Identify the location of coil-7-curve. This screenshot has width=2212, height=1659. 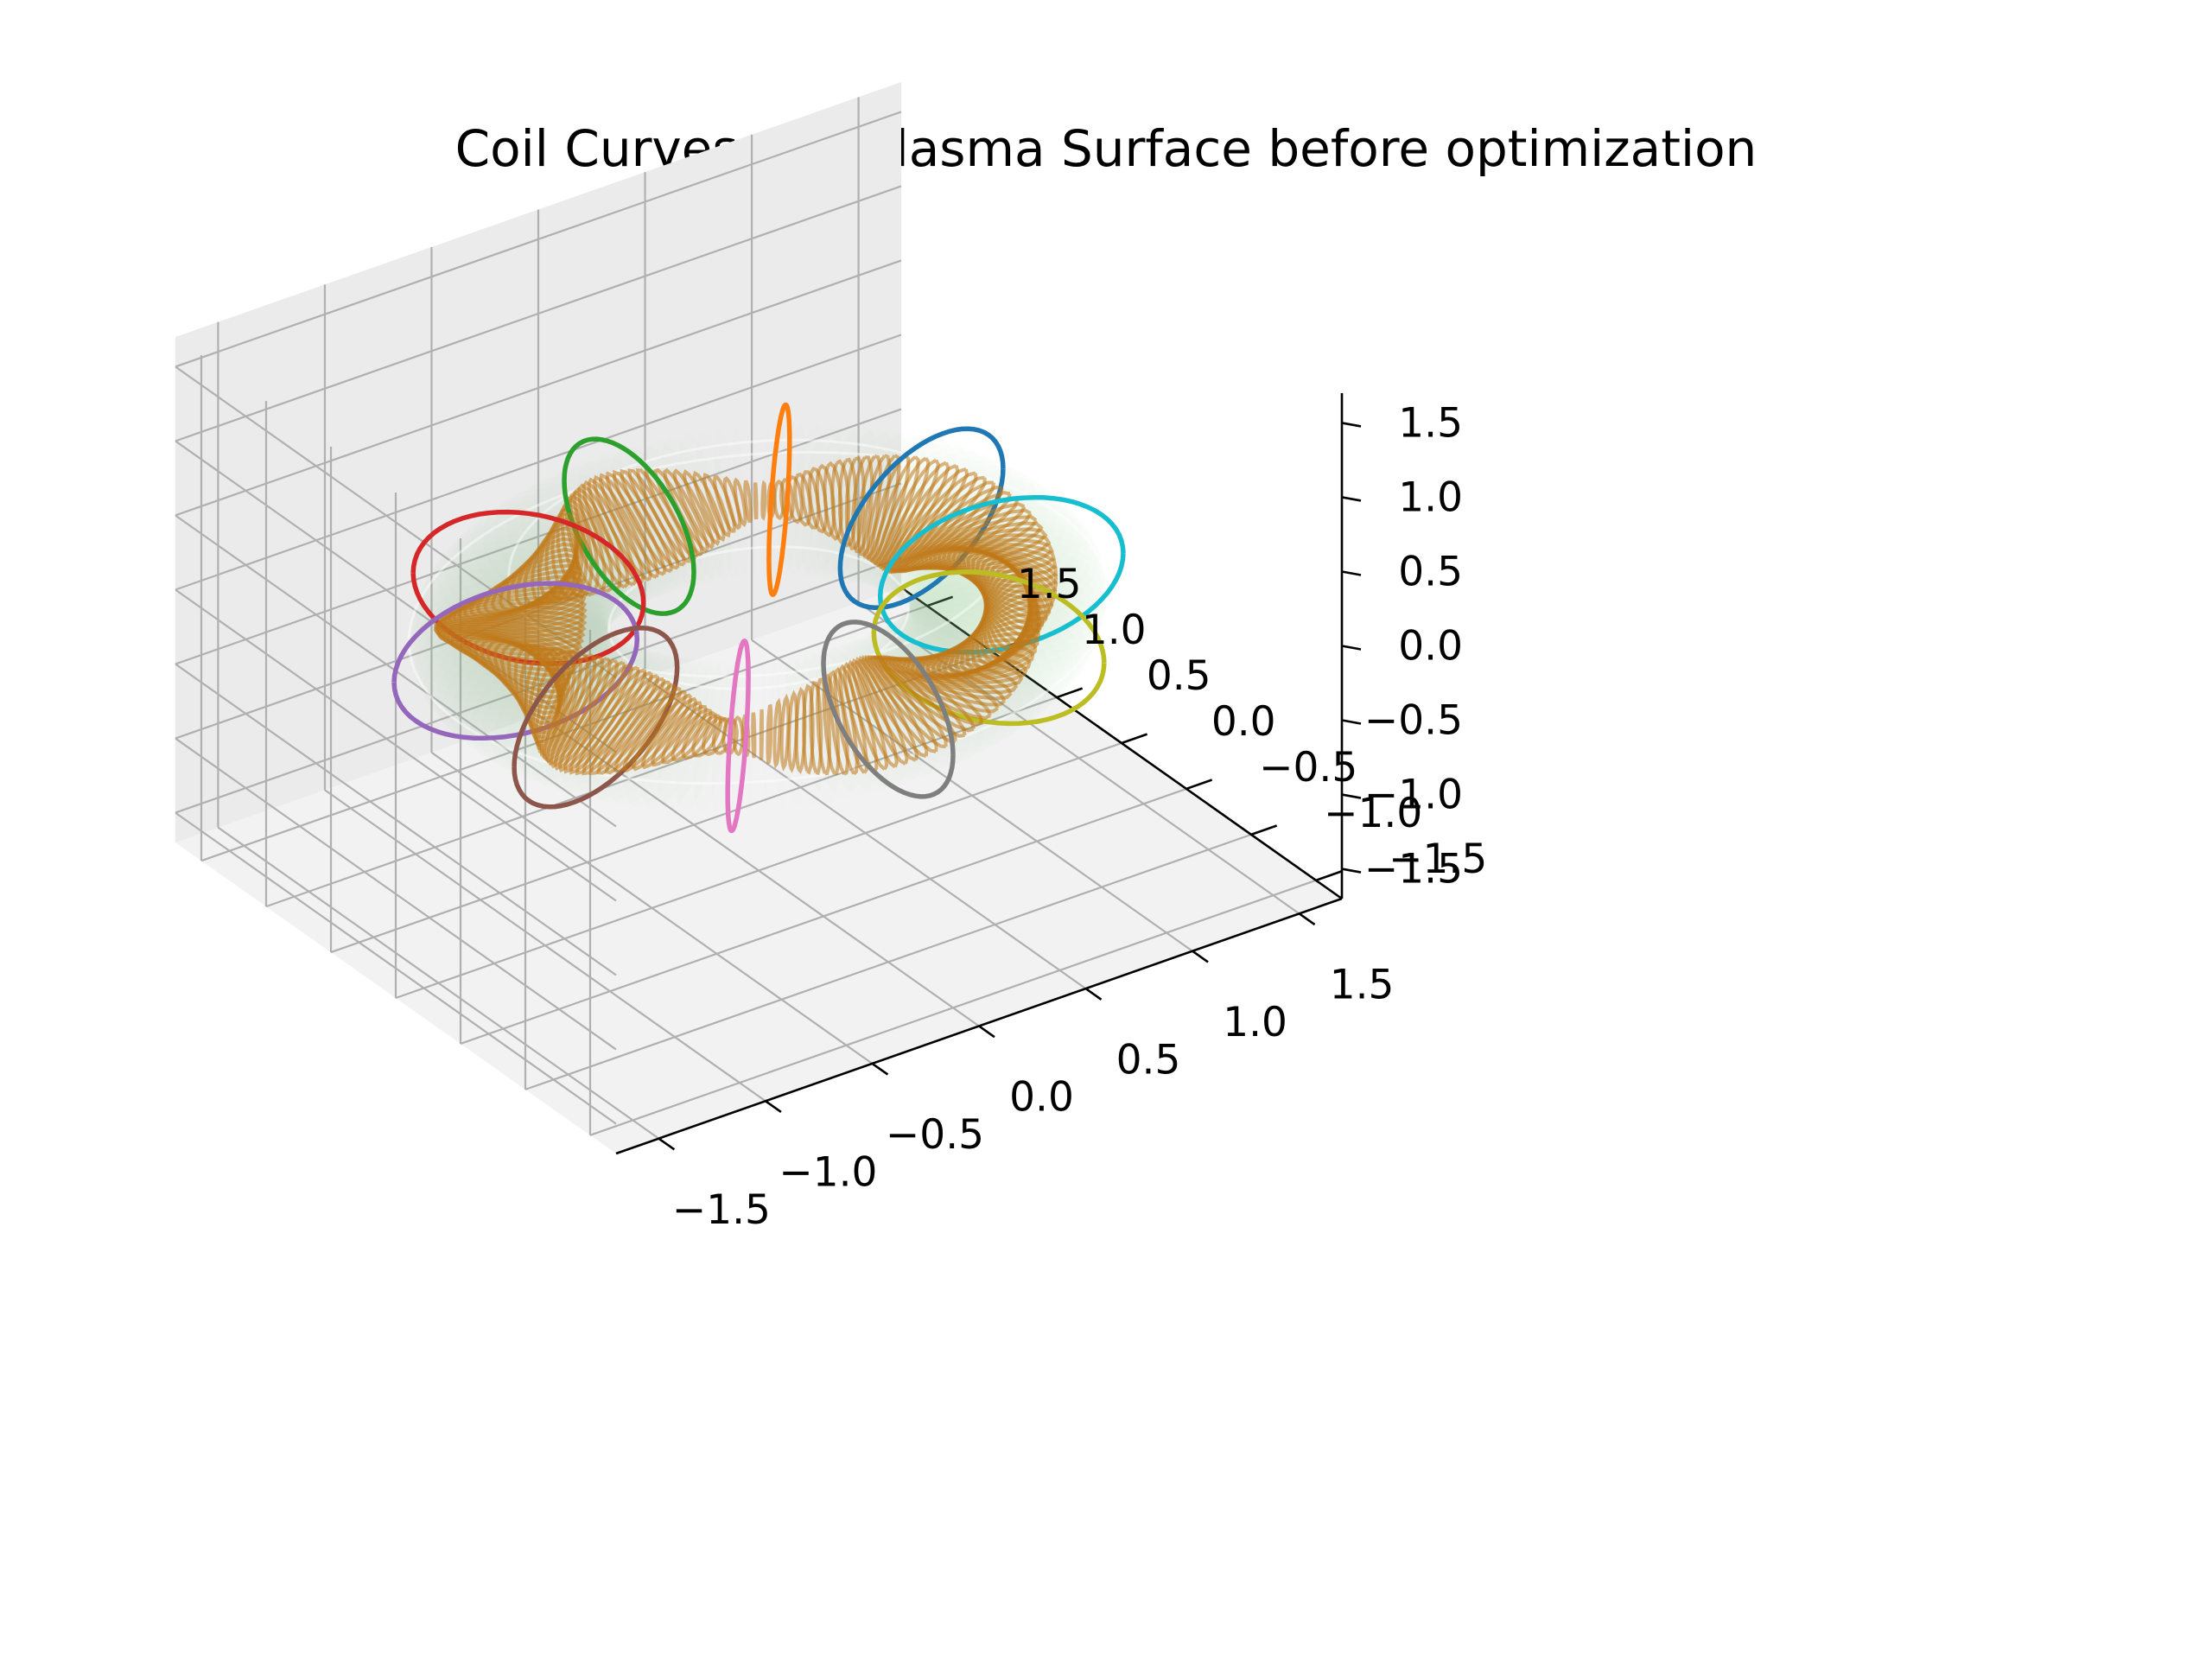
(888, 709).